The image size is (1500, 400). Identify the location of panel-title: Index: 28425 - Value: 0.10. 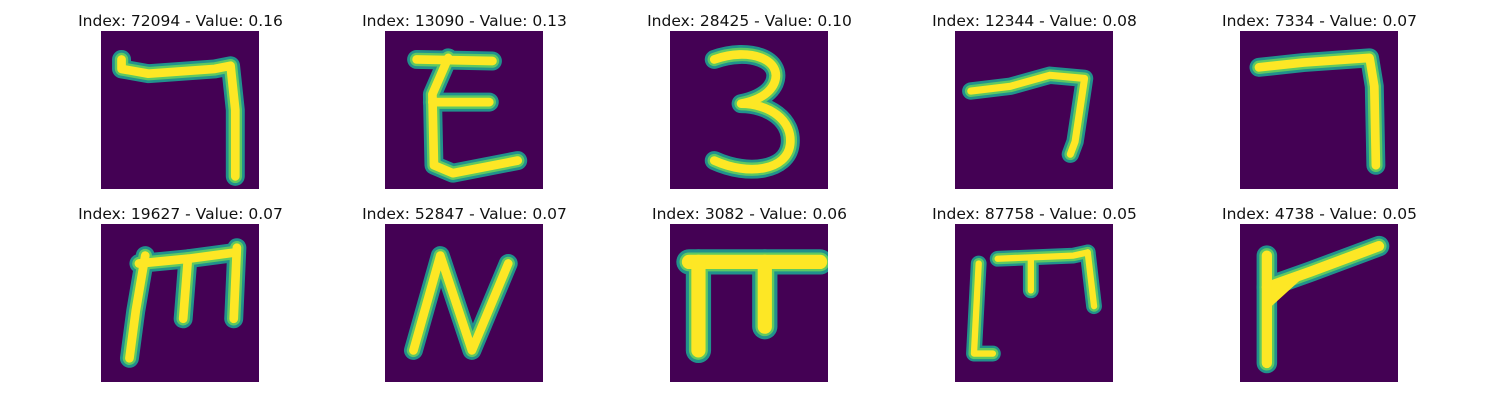
(749, 21).